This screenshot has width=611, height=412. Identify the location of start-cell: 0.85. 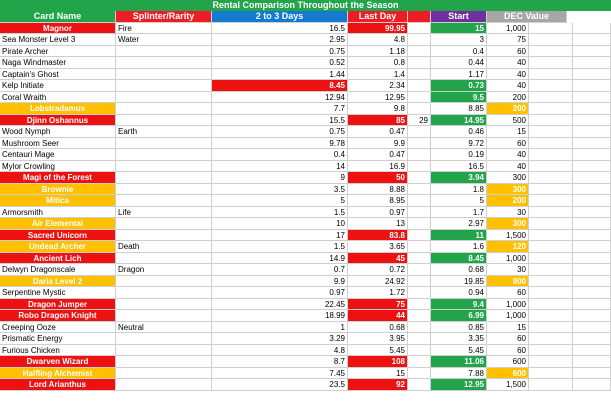
(459, 327).